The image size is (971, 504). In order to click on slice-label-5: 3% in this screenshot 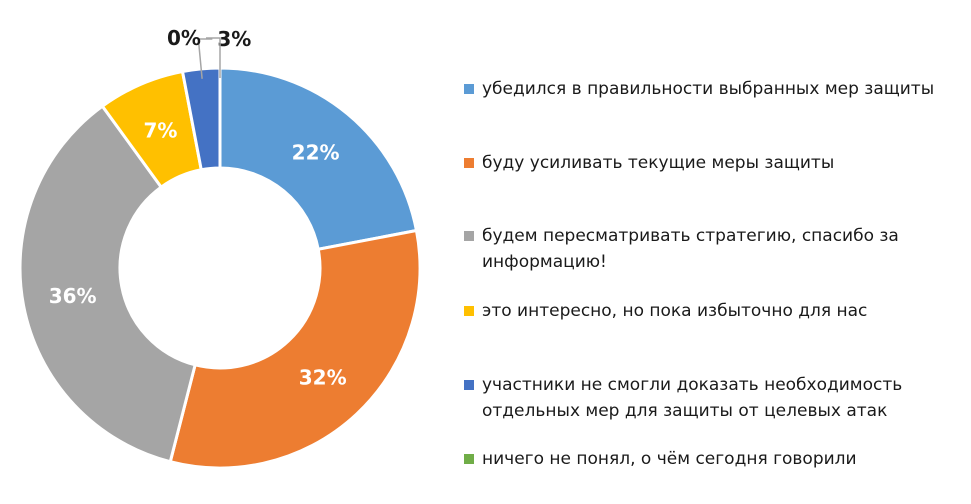, I will do `click(234, 39)`.